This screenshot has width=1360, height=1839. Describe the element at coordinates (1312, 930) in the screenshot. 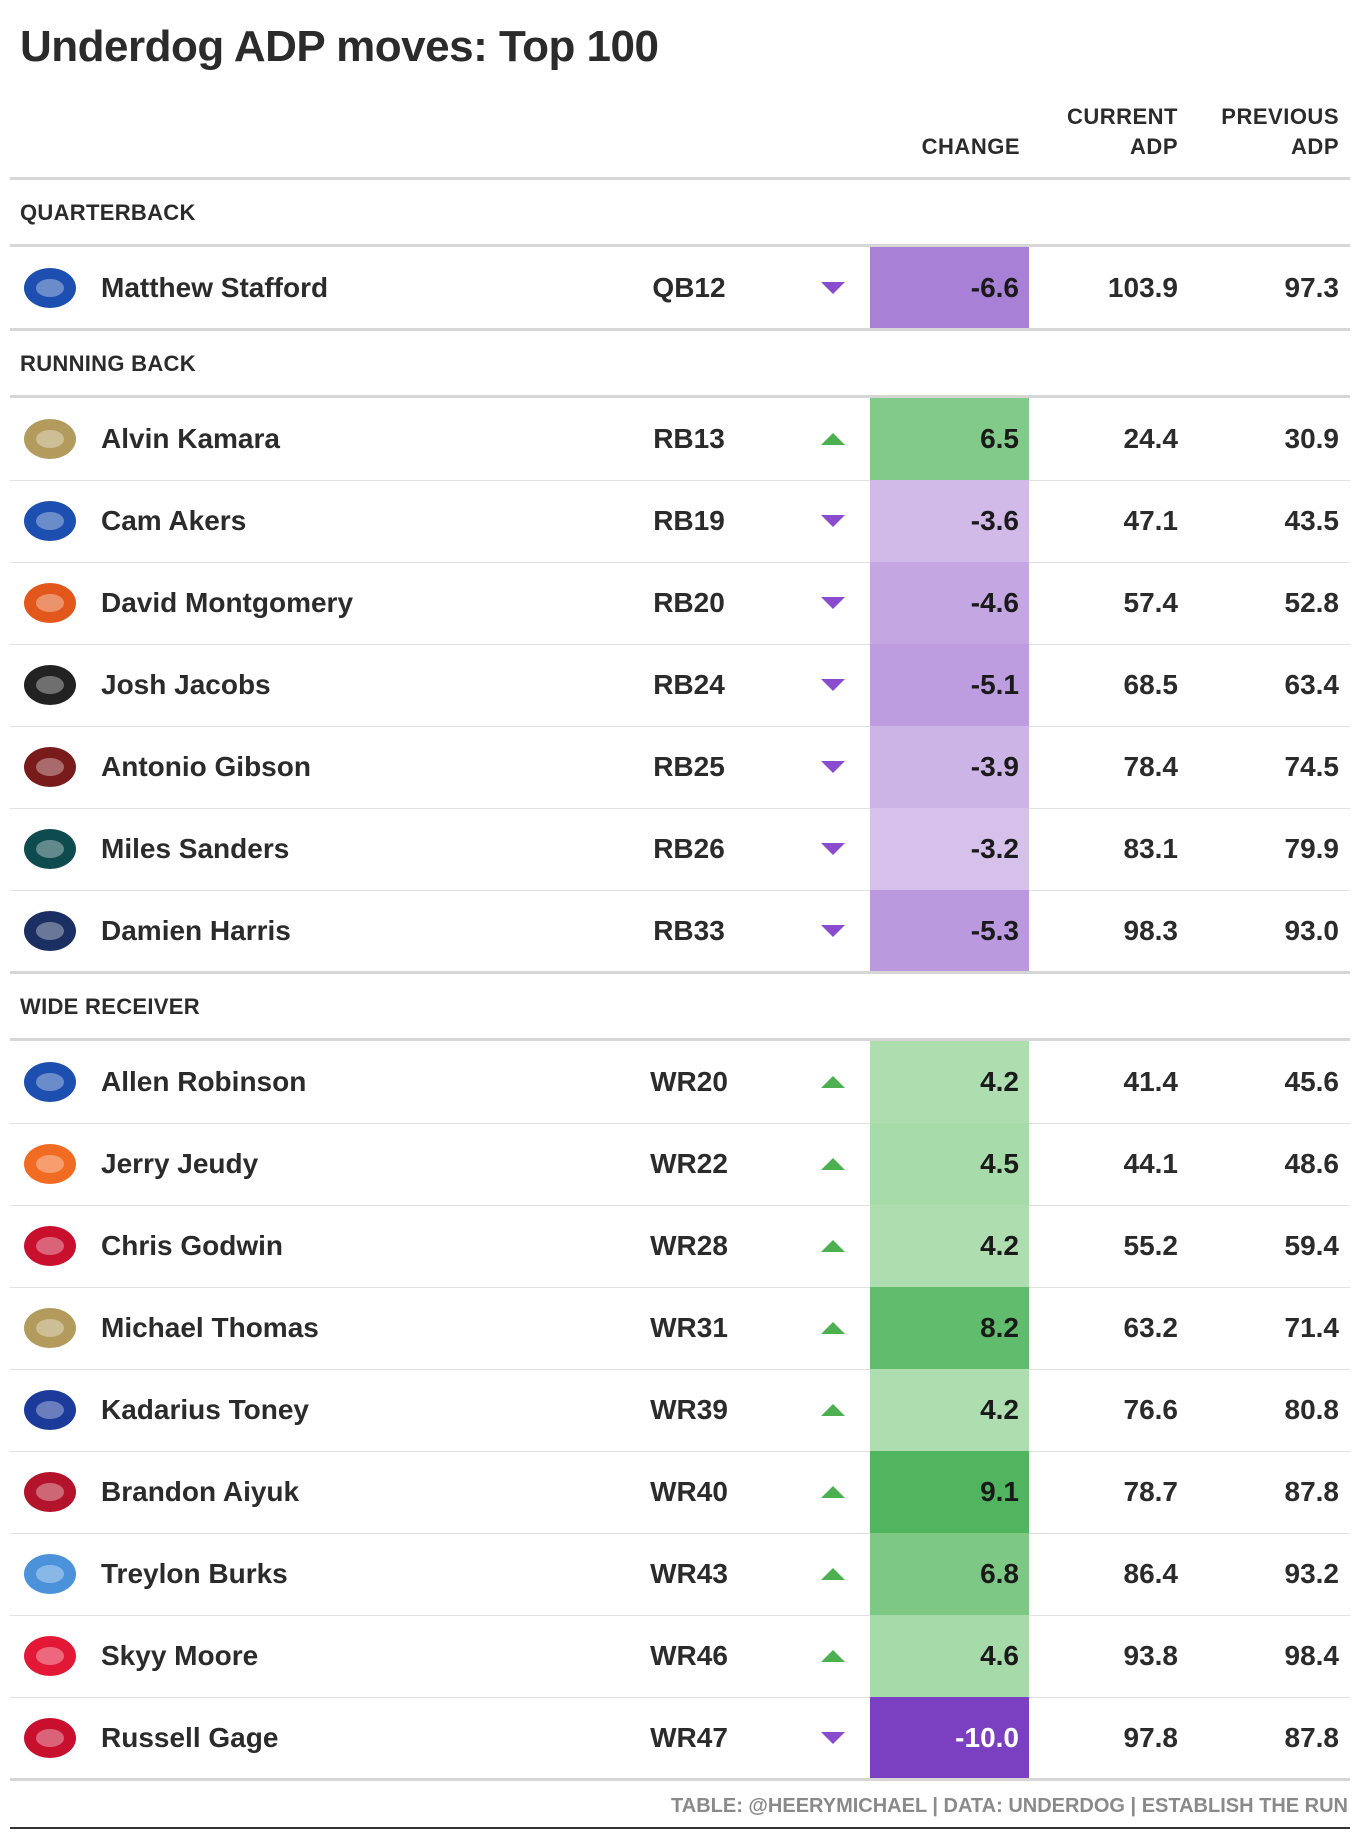

I see `previous-adp: 93.0` at that location.